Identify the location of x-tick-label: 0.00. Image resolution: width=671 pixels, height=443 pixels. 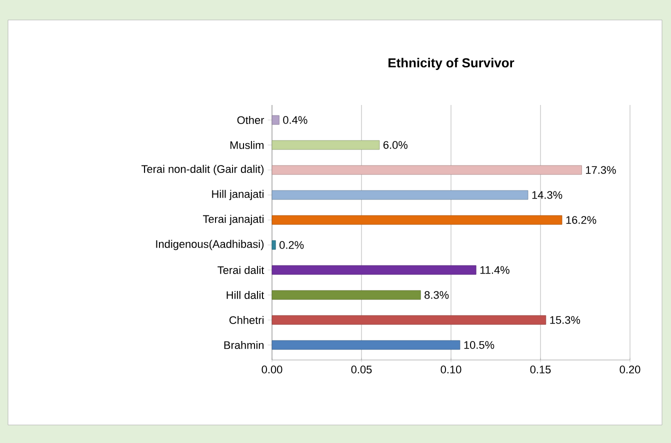
(272, 370).